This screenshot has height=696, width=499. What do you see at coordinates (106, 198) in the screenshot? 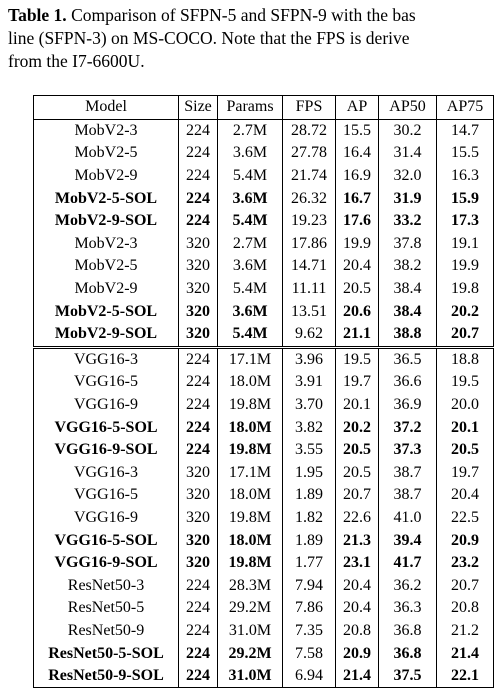
I see `table-cell: MobV2-5-SOL` at bounding box center [106, 198].